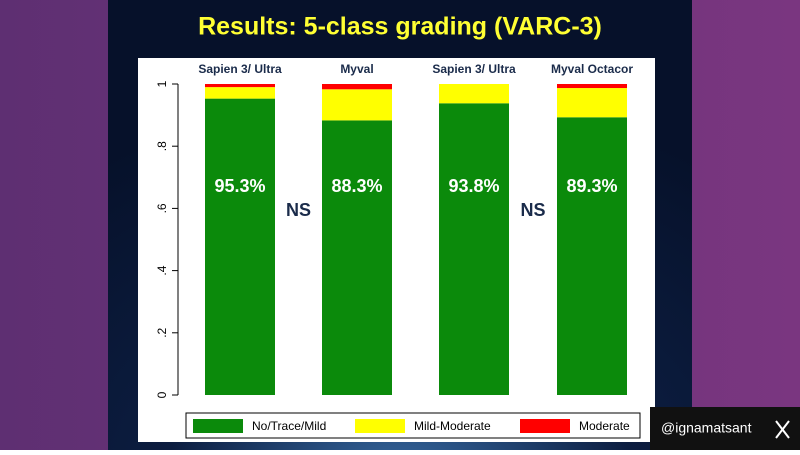 The width and height of the screenshot is (800, 455). What do you see at coordinates (356, 186) in the screenshot?
I see `value-label: 88.3%` at bounding box center [356, 186].